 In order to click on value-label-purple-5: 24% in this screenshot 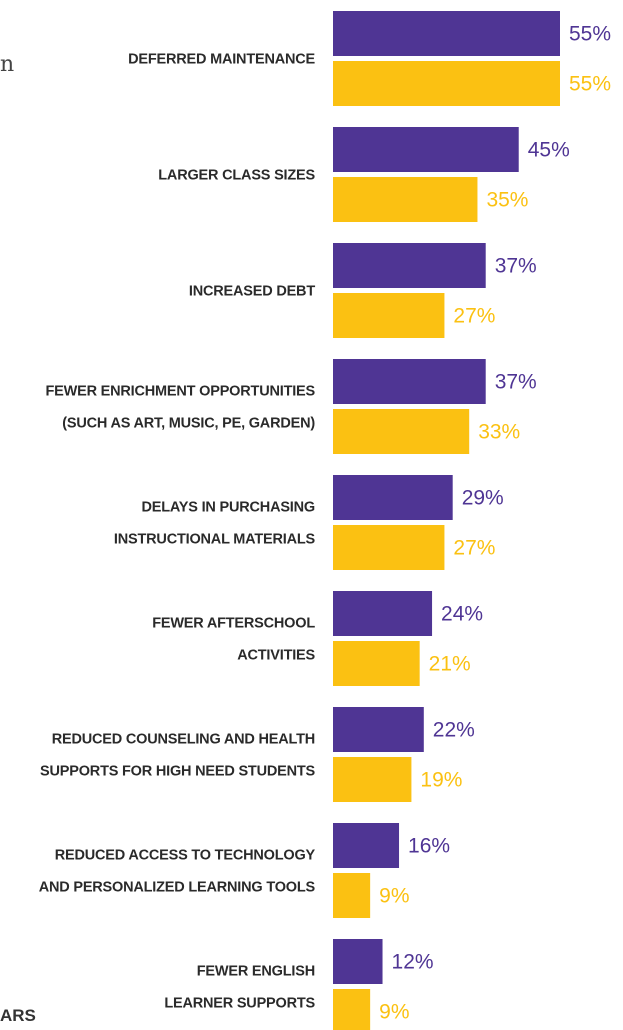, I will do `click(462, 614)`.